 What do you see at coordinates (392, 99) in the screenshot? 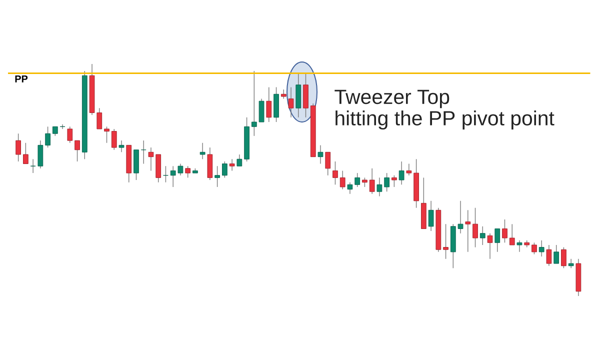
I see `annotation: Tweezer Top` at bounding box center [392, 99].